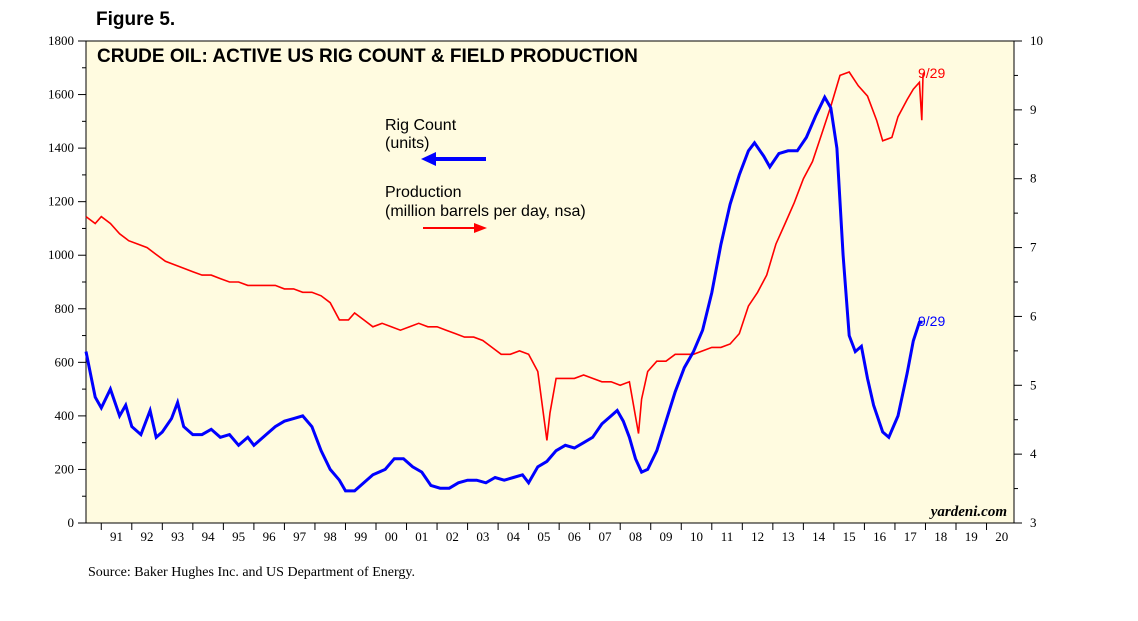 Image resolution: width=1138 pixels, height=621 pixels. Describe the element at coordinates (177, 536) in the screenshot. I see `x-tick-label: 93` at that location.